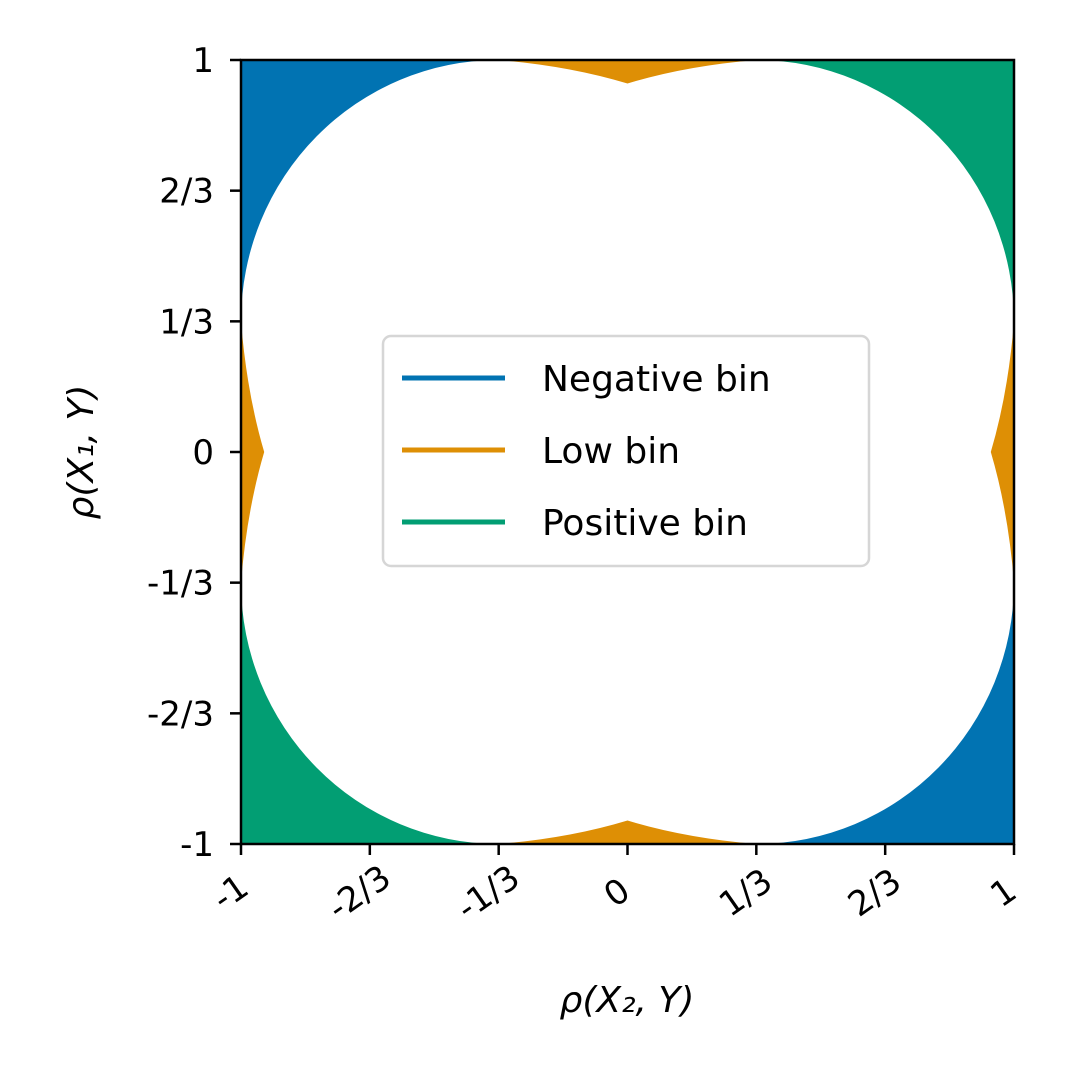  Describe the element at coordinates (203, 453) in the screenshot. I see `y-tick-label: 0` at that location.